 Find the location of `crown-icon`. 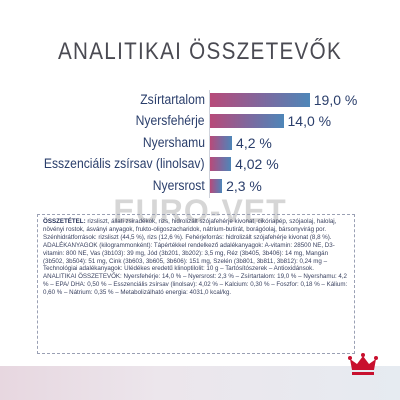

crown-icon is located at coordinates (363, 363).